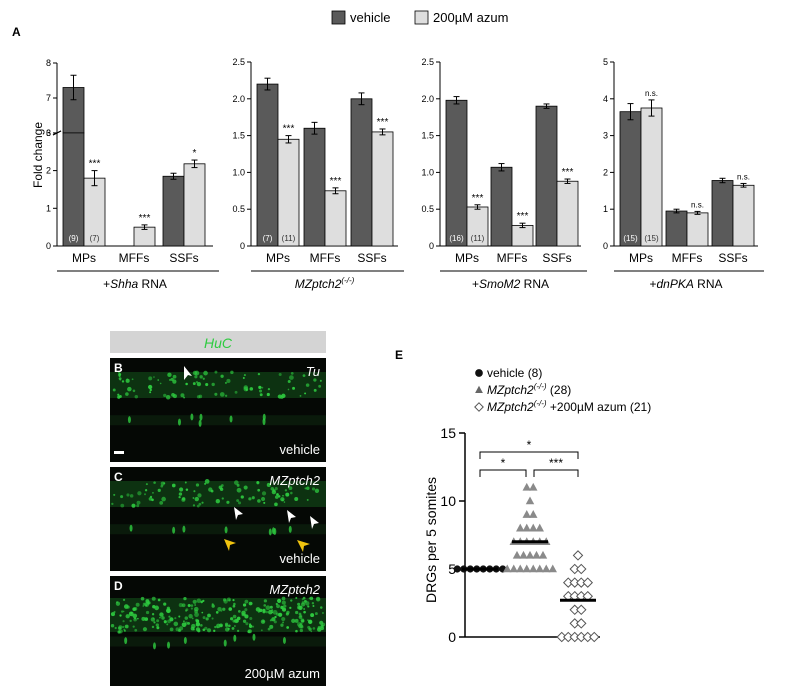 The image size is (787, 693). What do you see at coordinates (732, 258) in the screenshot?
I see `category-label: SSFs` at bounding box center [732, 258].